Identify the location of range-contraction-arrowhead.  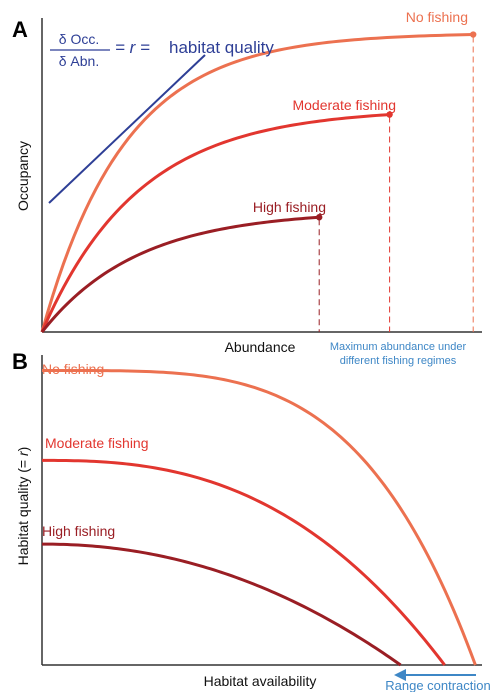
(400, 675).